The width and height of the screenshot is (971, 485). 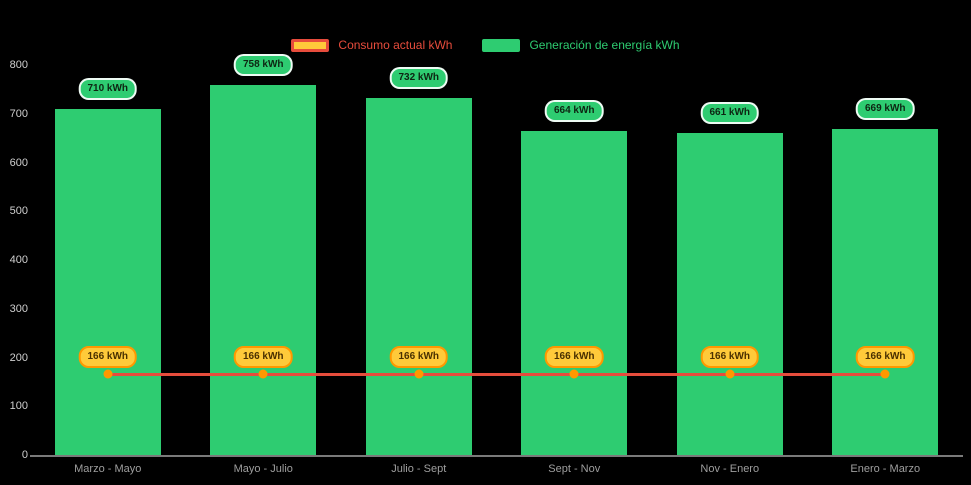 What do you see at coordinates (419, 78) in the screenshot?
I see `generation-value-badge: 732 kWh` at bounding box center [419, 78].